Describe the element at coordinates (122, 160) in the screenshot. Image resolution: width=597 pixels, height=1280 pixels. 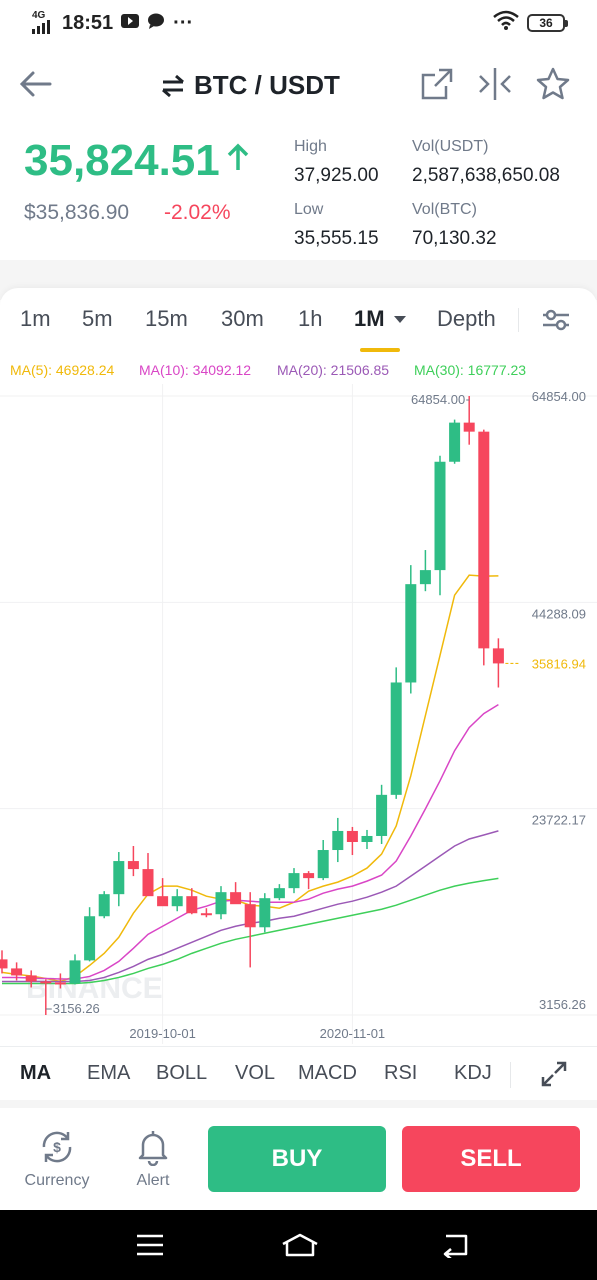
I see `last-price-value: 35,824.51` at that location.